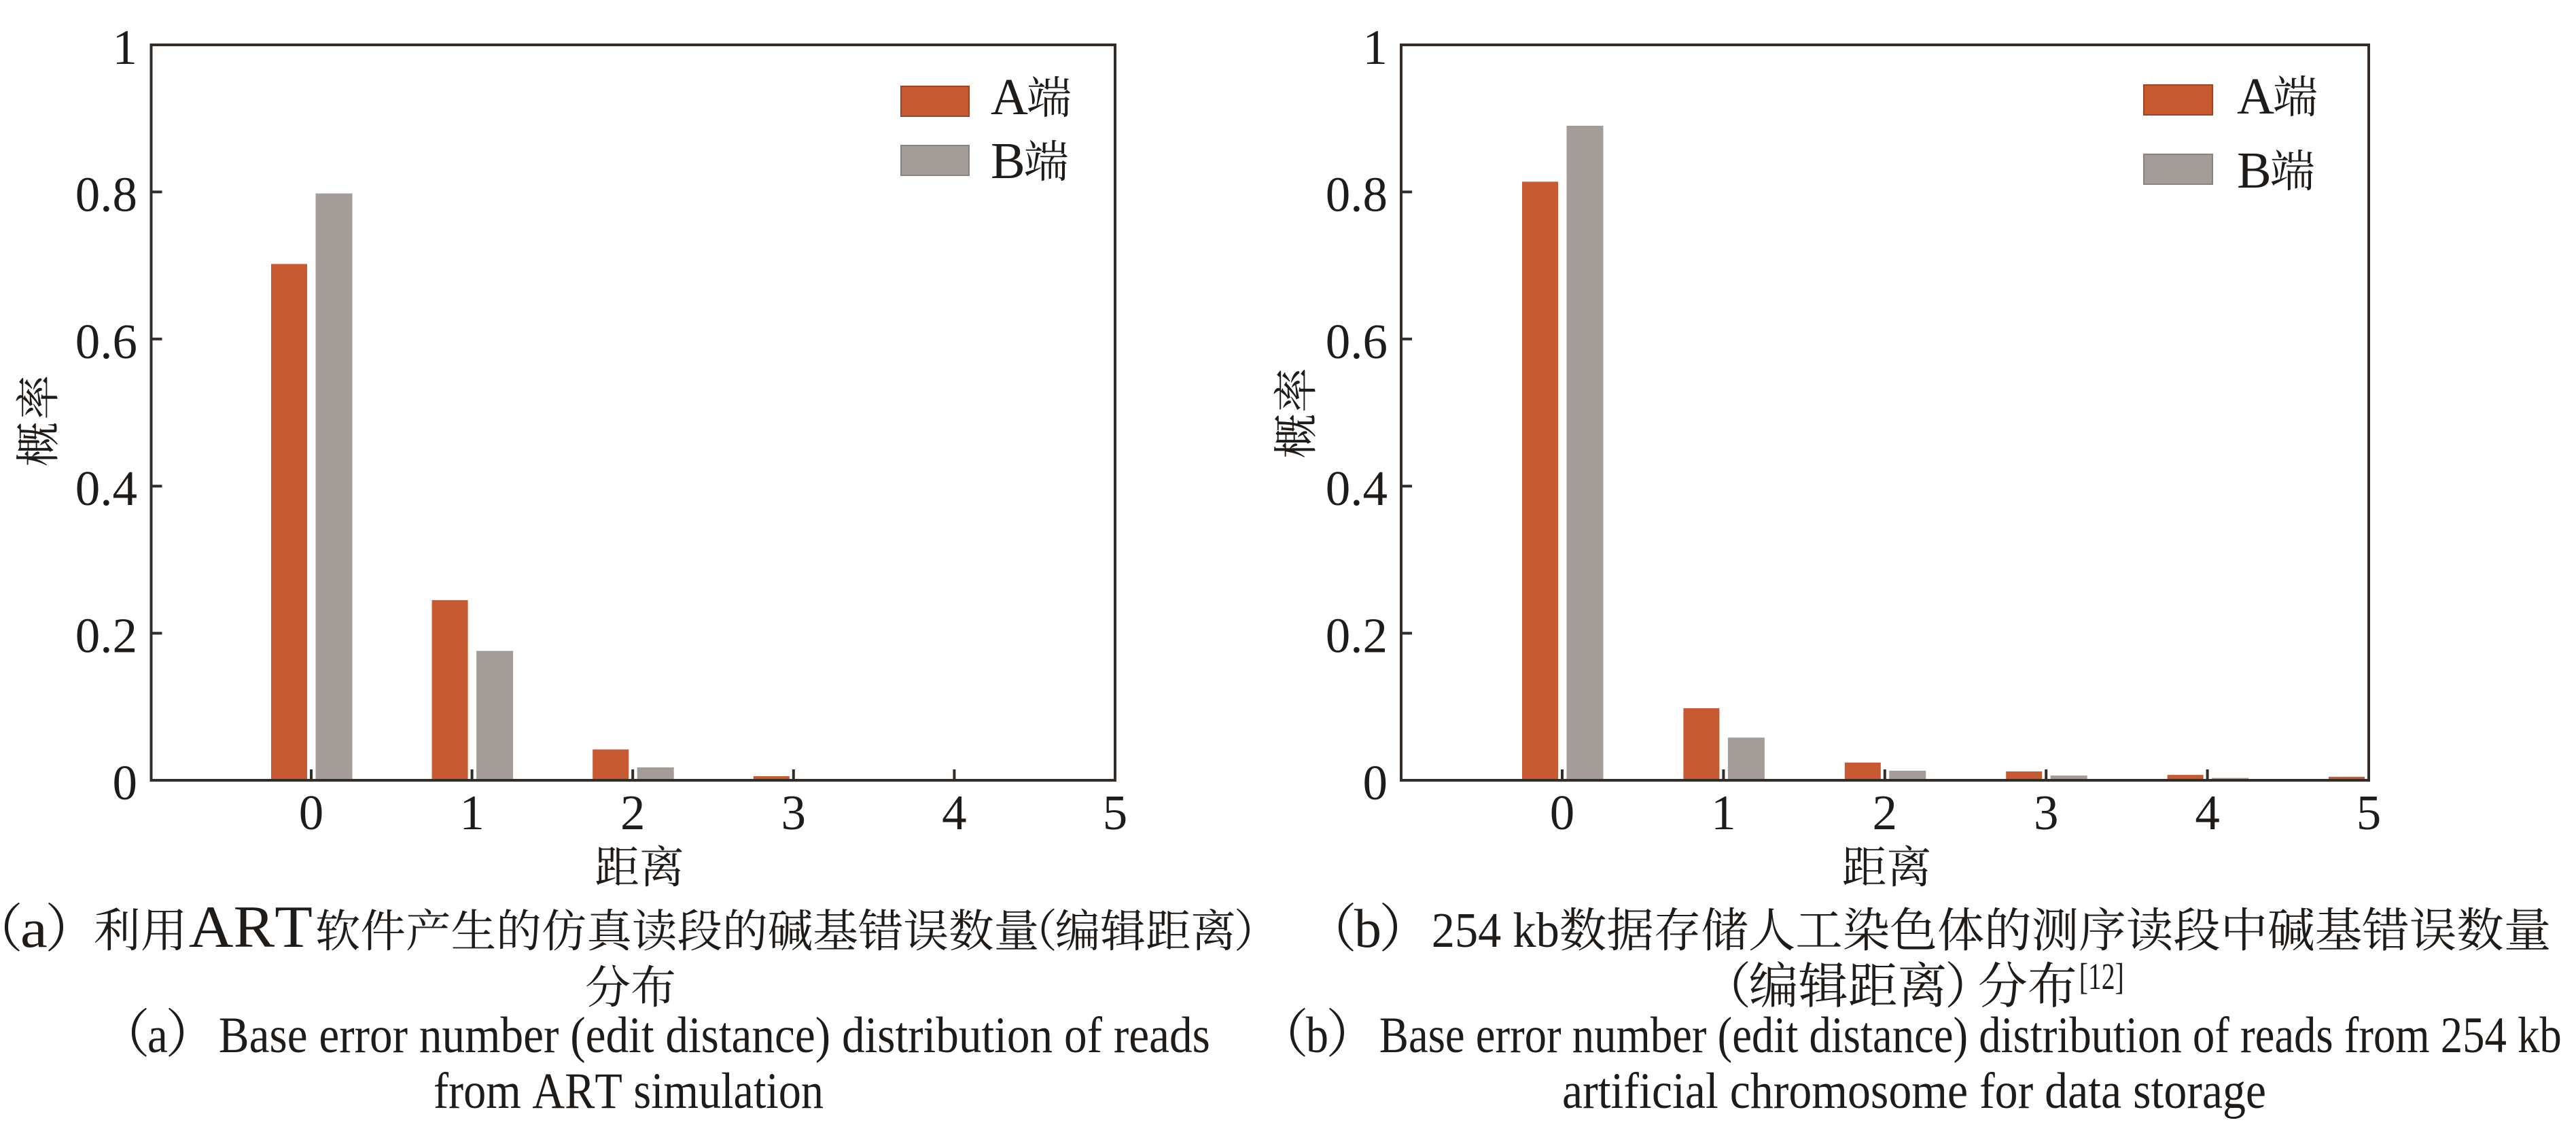 This screenshot has height=1148, width=2576. What do you see at coordinates (629, 1091) in the screenshot?
I see `svg-text: from ART simulation` at bounding box center [629, 1091].